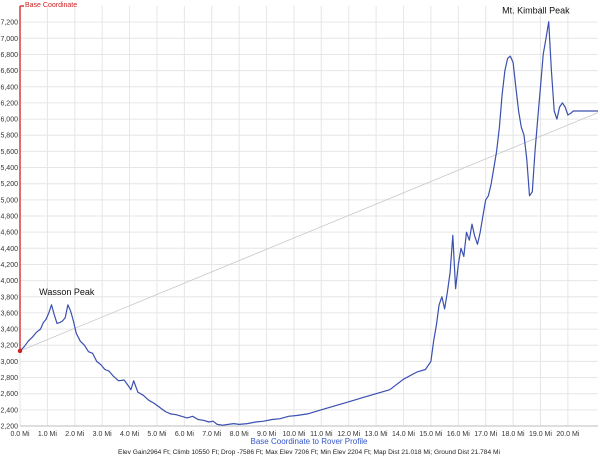  What do you see at coordinates (185, 434) in the screenshot?
I see `x-tick-label: 6.0 Mi` at bounding box center [185, 434].